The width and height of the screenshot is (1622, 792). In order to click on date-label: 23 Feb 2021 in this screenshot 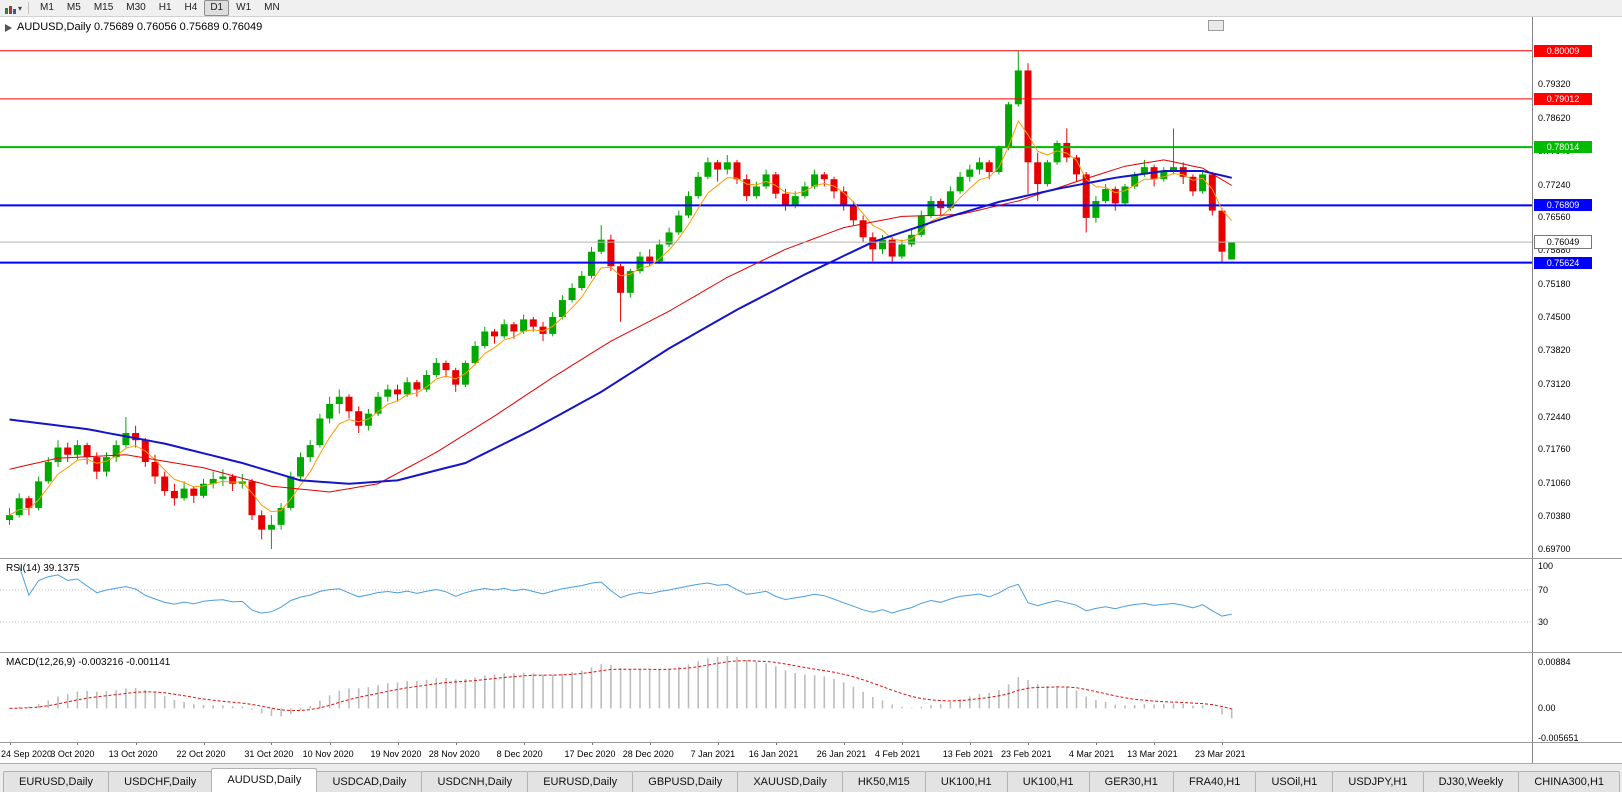, I will do `click(1026, 754)`.